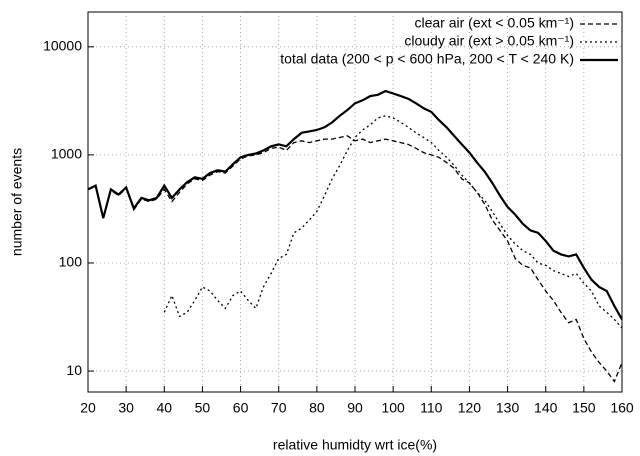 This screenshot has width=640, height=456. Describe the element at coordinates (17, 202) in the screenshot. I see `y-axis-label: number of events` at that location.